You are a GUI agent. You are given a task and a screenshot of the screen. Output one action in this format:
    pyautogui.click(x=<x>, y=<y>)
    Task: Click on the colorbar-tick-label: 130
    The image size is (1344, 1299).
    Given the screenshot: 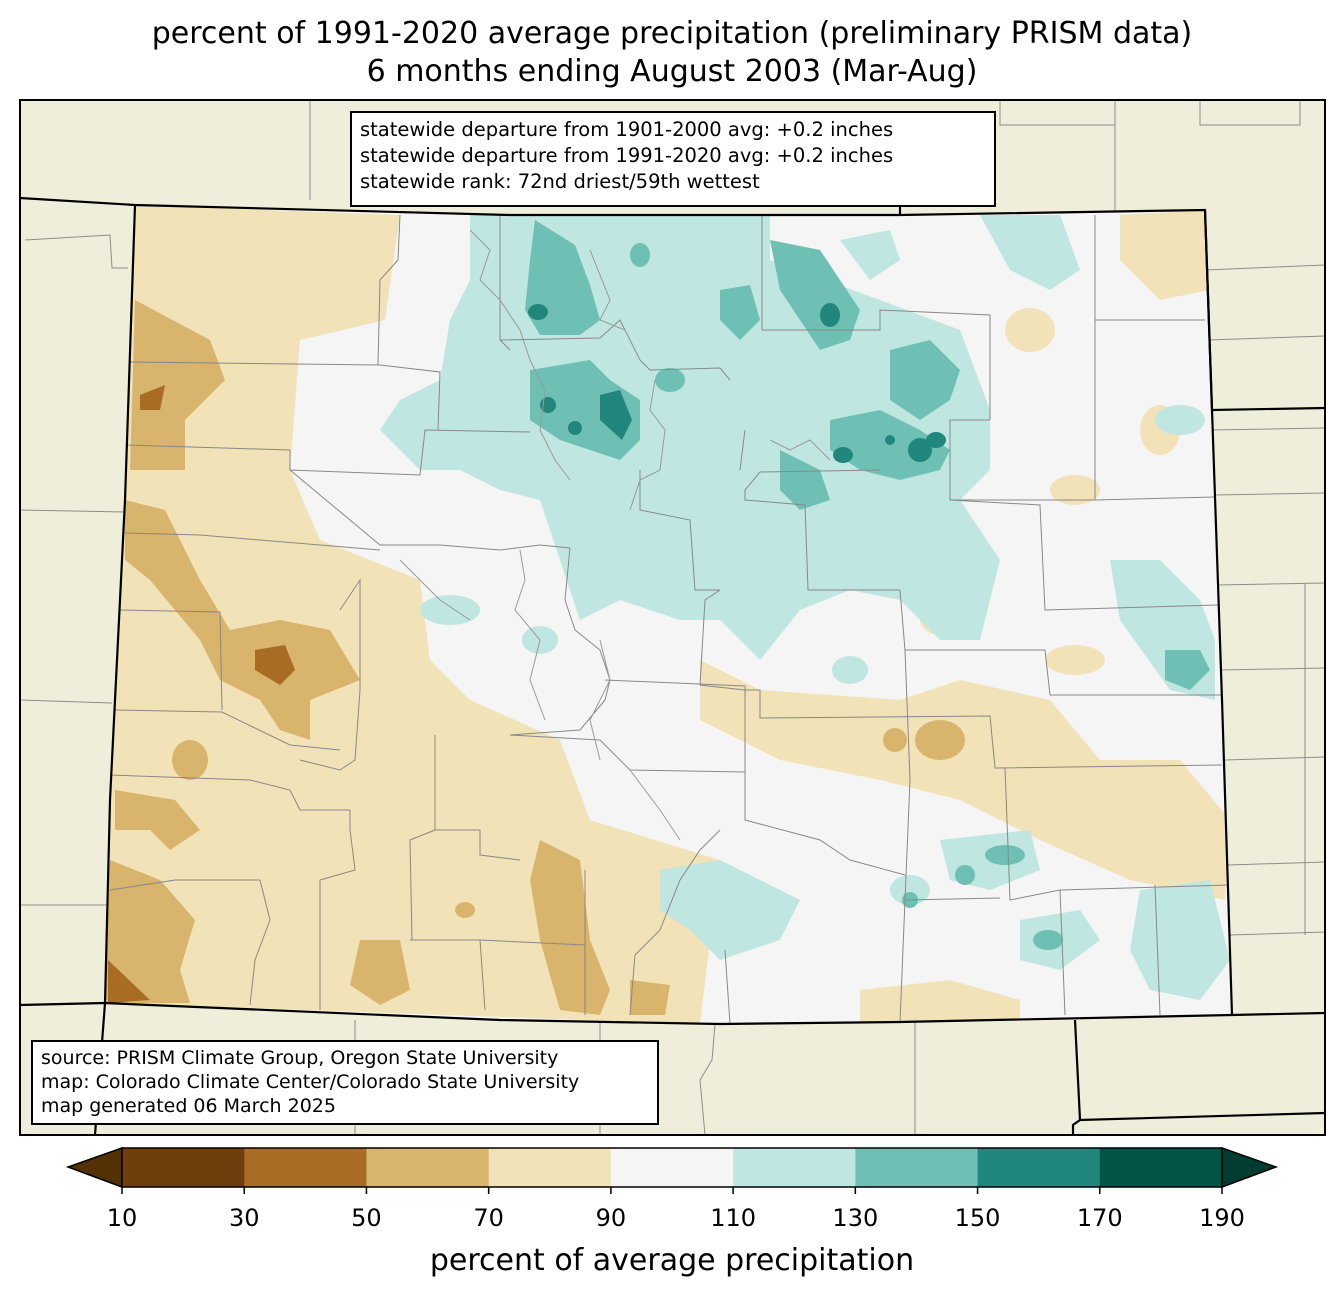 What is the action you would take?
    pyautogui.click(x=855, y=1218)
    